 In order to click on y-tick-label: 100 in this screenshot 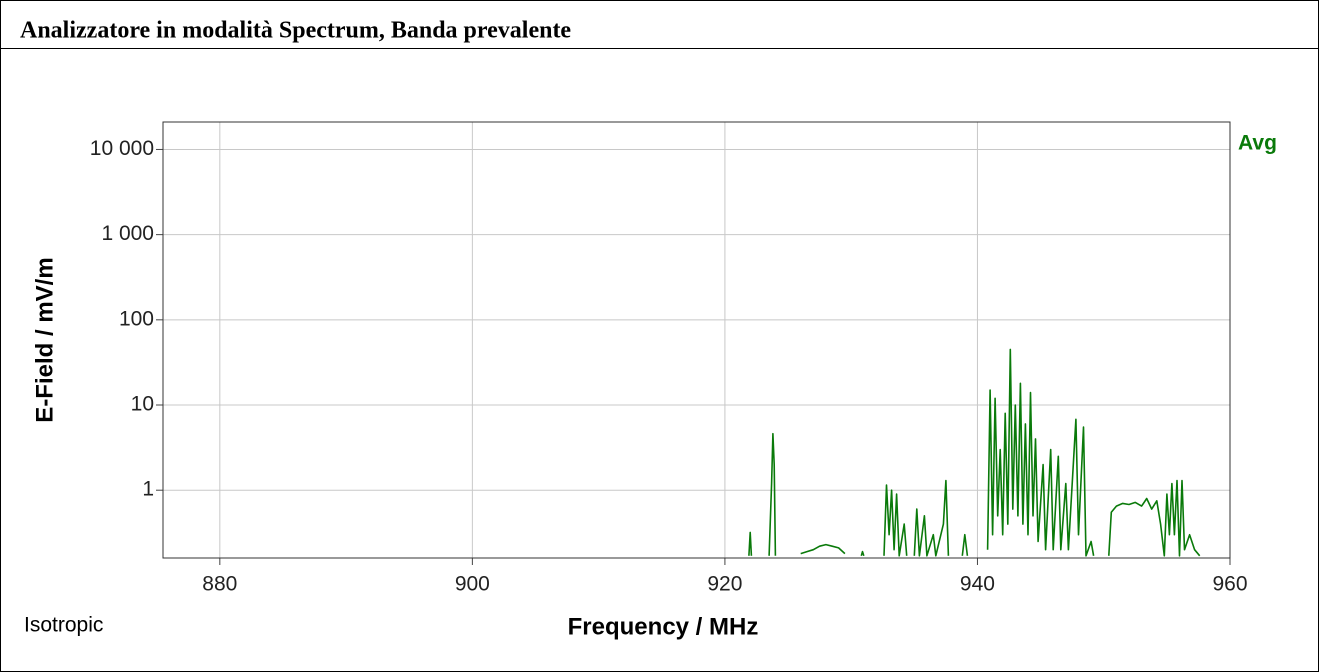, I will do `click(136, 318)`.